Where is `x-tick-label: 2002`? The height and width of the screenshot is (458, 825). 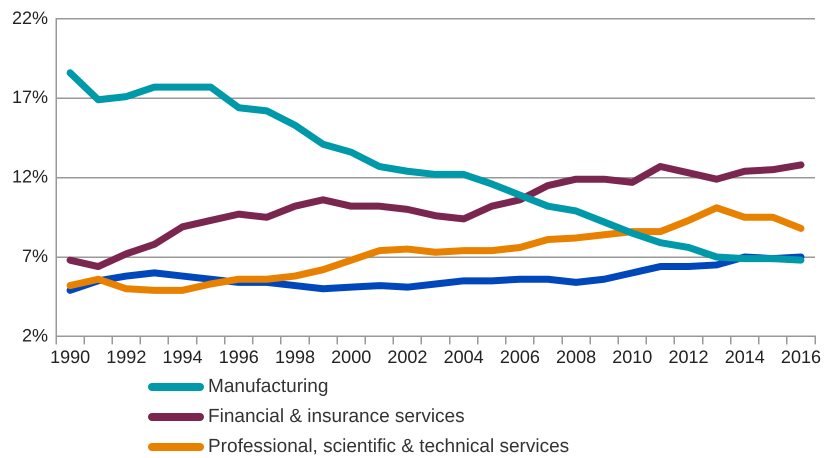 x-tick-label: 2002 is located at coordinates (407, 357).